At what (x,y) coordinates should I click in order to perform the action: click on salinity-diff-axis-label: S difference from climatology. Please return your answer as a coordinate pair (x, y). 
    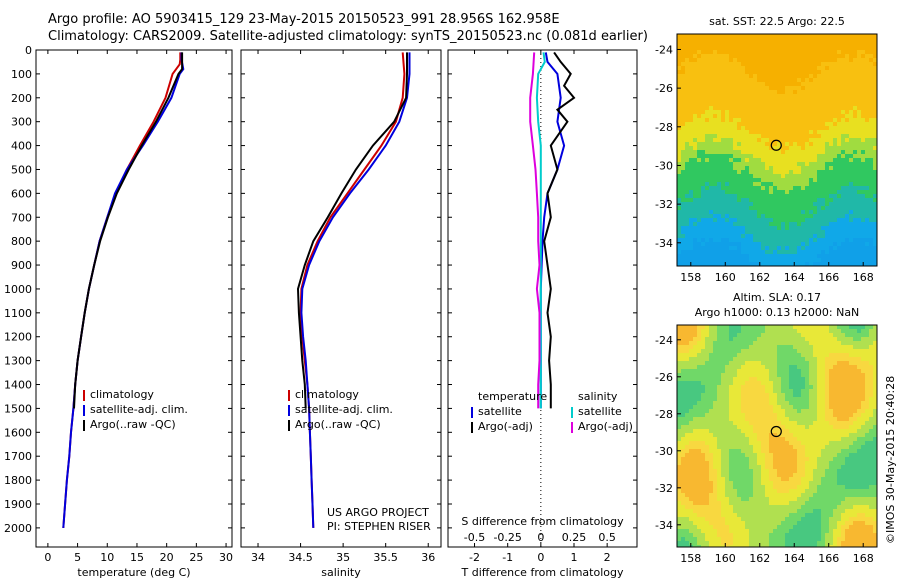
    Looking at the image, I should click on (542, 521).